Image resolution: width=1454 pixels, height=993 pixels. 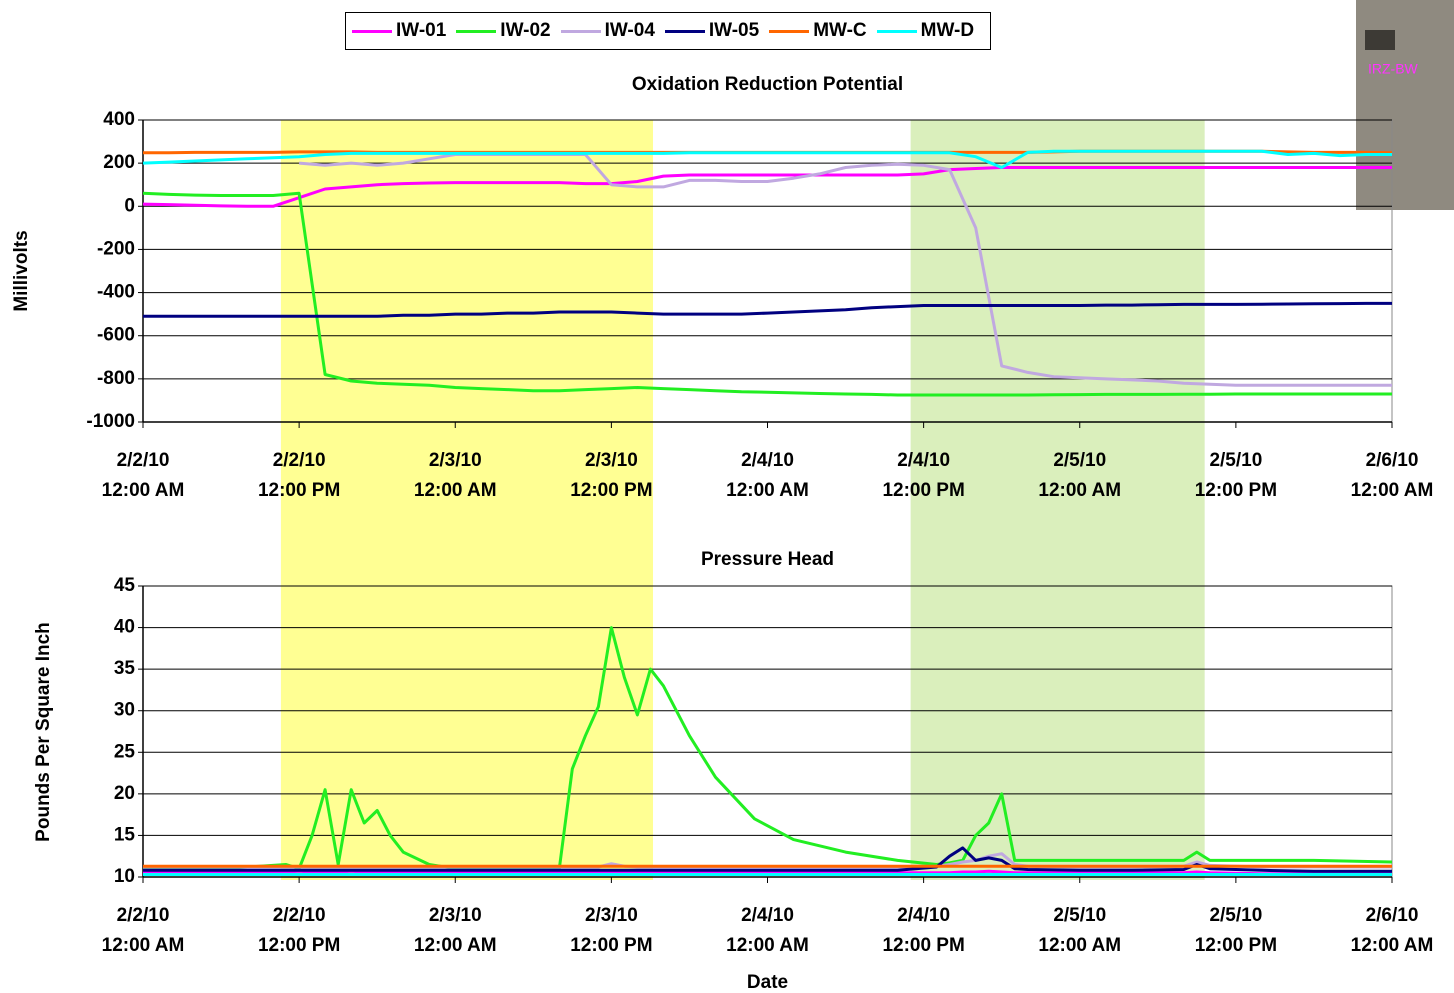 I want to click on y-tick-label: -1000, so click(x=110, y=421).